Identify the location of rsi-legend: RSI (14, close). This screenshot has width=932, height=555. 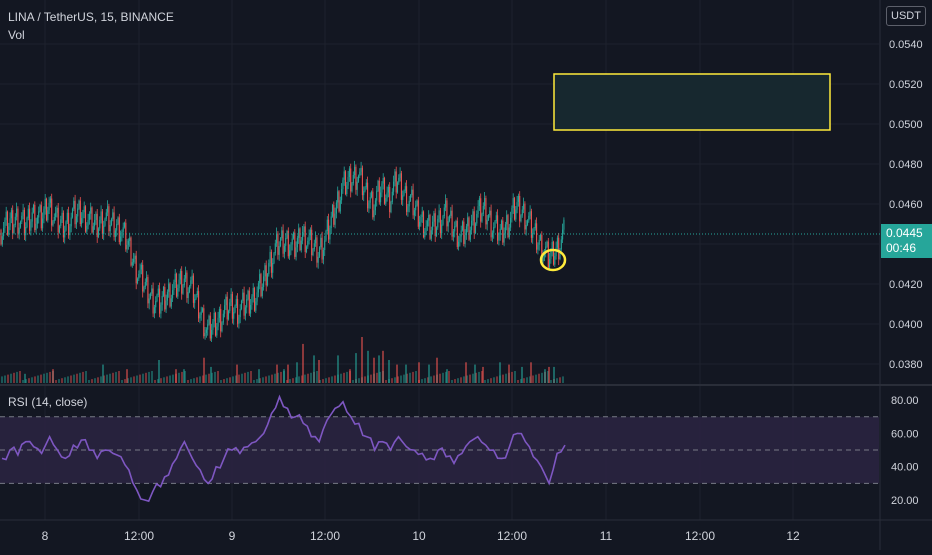
(48, 402).